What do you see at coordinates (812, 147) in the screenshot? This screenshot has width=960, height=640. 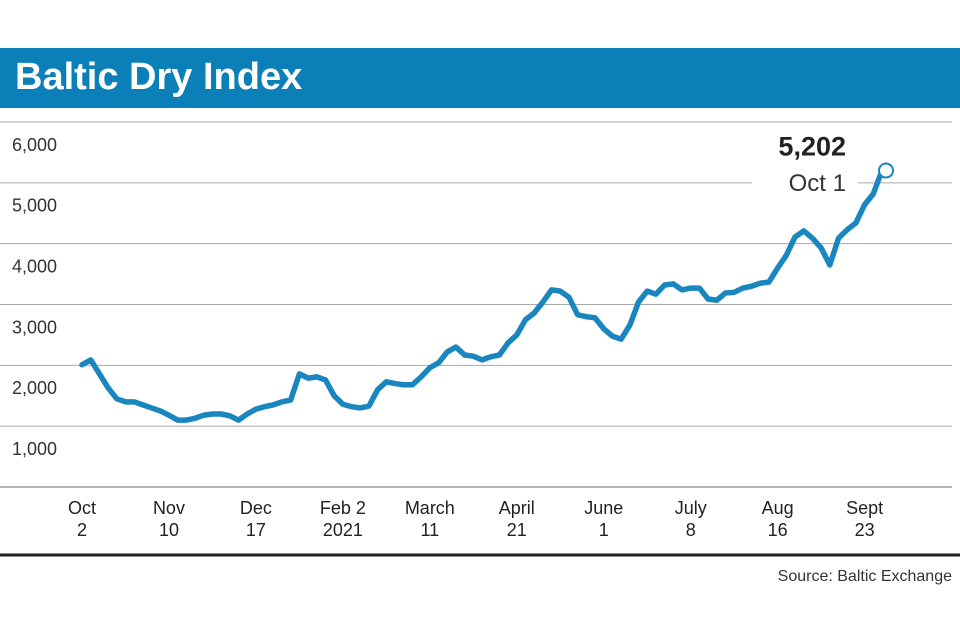 I see `value-label: 5,202` at bounding box center [812, 147].